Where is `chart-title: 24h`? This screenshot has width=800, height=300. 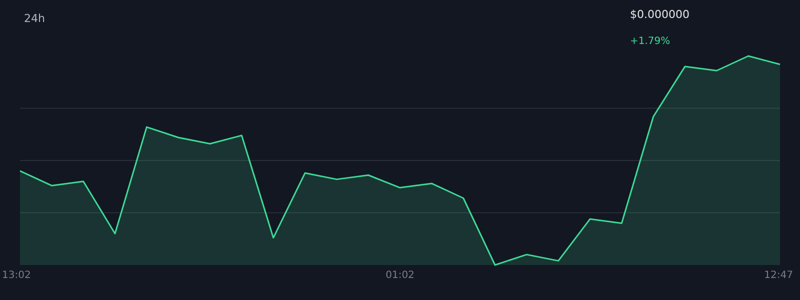
chart-title: 24h is located at coordinates (34, 18).